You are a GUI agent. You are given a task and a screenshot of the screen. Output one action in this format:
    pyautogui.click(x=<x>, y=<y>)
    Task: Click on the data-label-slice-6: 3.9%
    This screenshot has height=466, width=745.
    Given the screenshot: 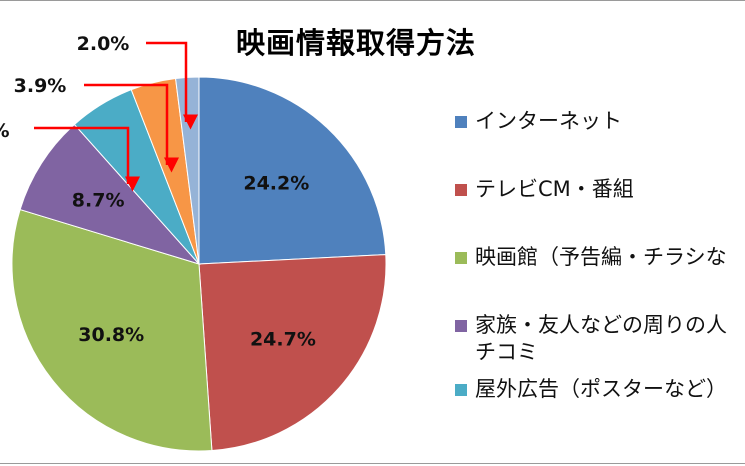 What is the action you would take?
    pyautogui.click(x=40, y=86)
    